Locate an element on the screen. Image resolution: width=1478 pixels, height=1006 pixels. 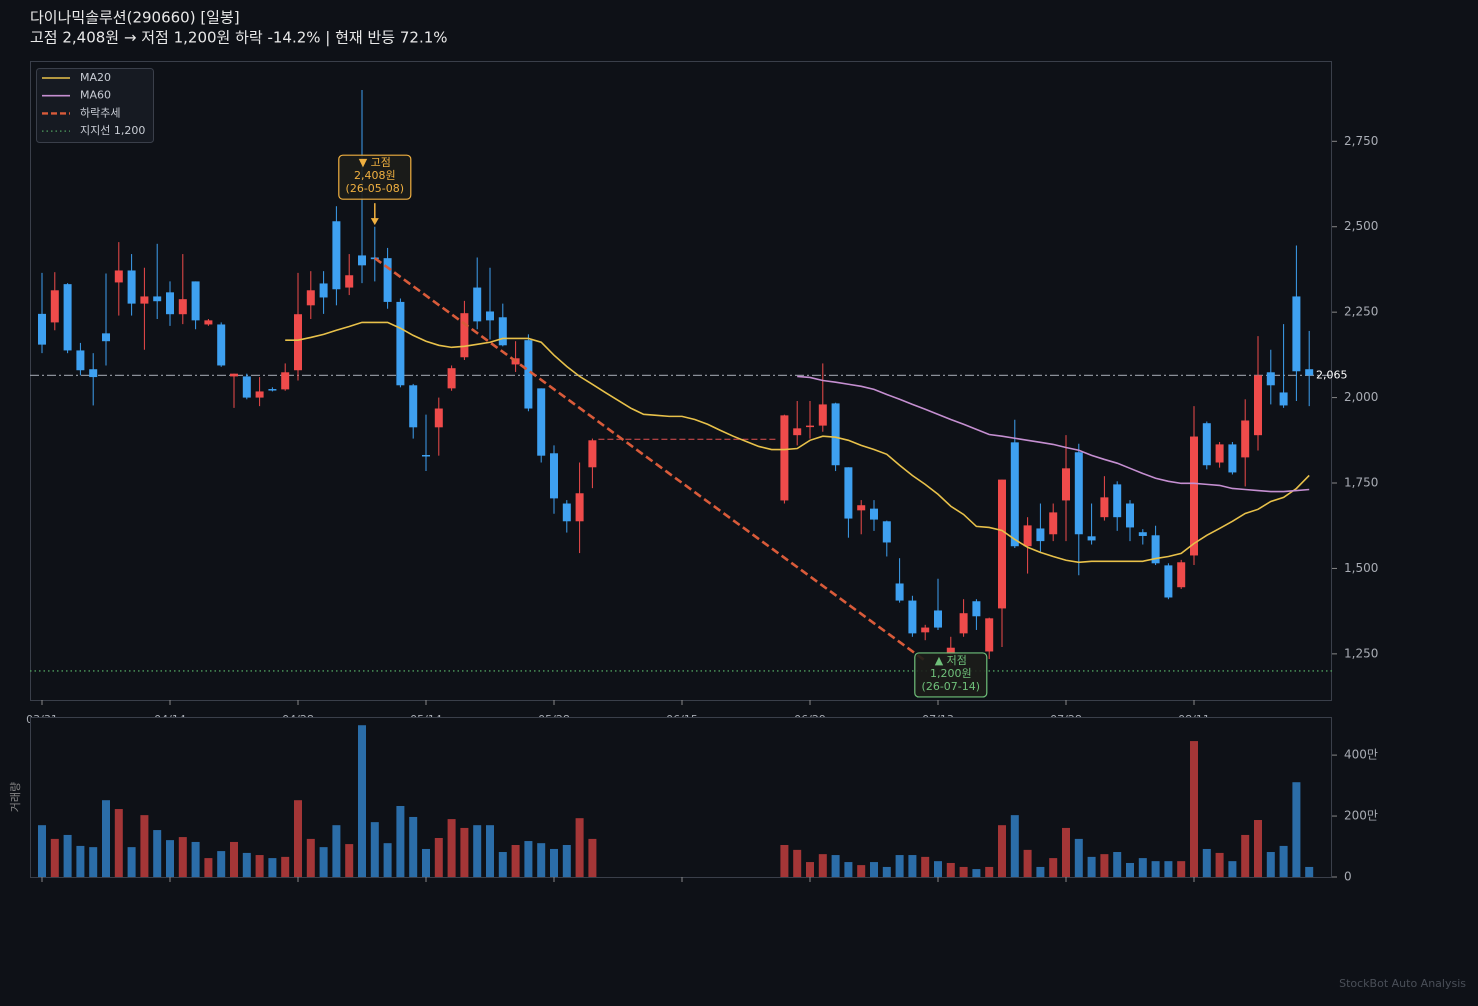
annotation-text: ▼ 고점 is located at coordinates (375, 162).